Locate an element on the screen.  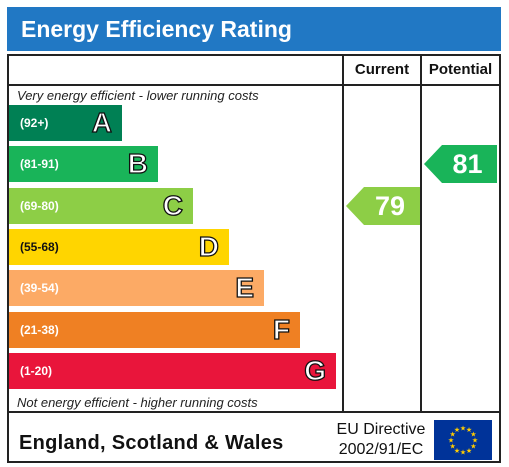
potential-arrow-shape is located at coordinates (460, 164).